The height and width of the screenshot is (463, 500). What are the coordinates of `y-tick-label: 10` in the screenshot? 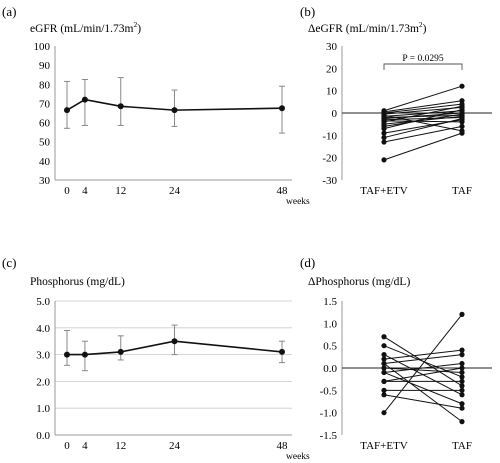 It's located at (332, 92).